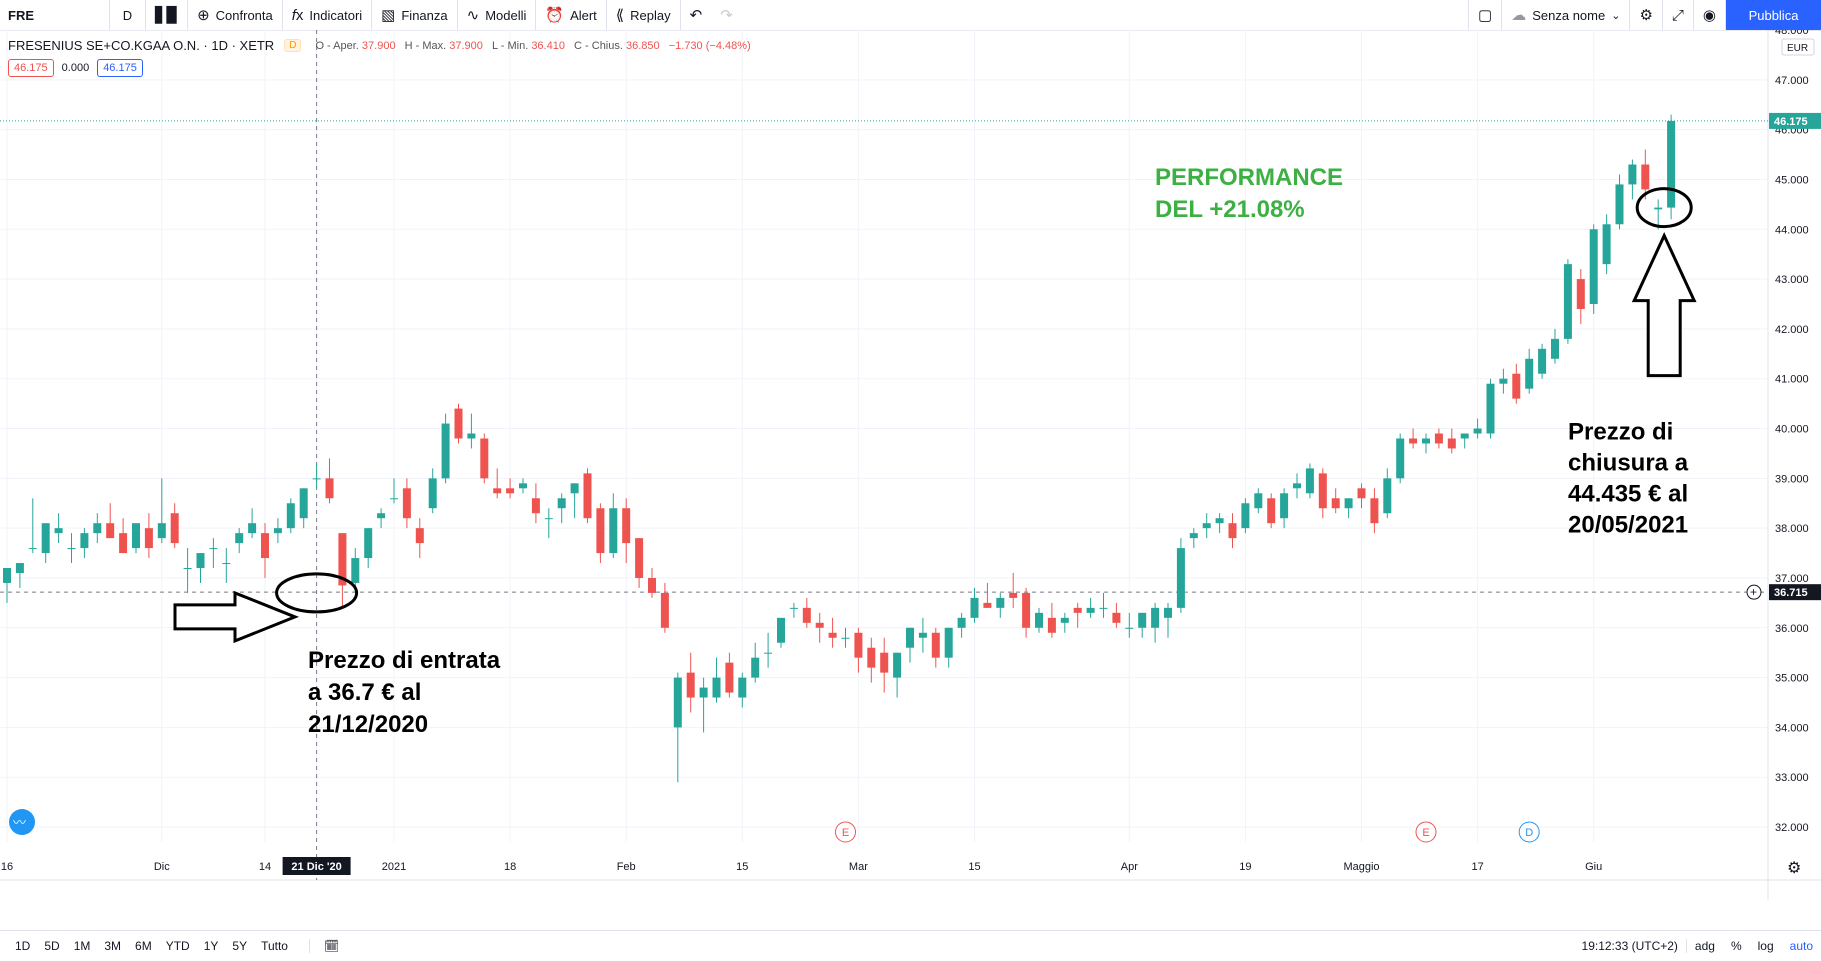  I want to click on x-tick-label: 19, so click(1245, 867).